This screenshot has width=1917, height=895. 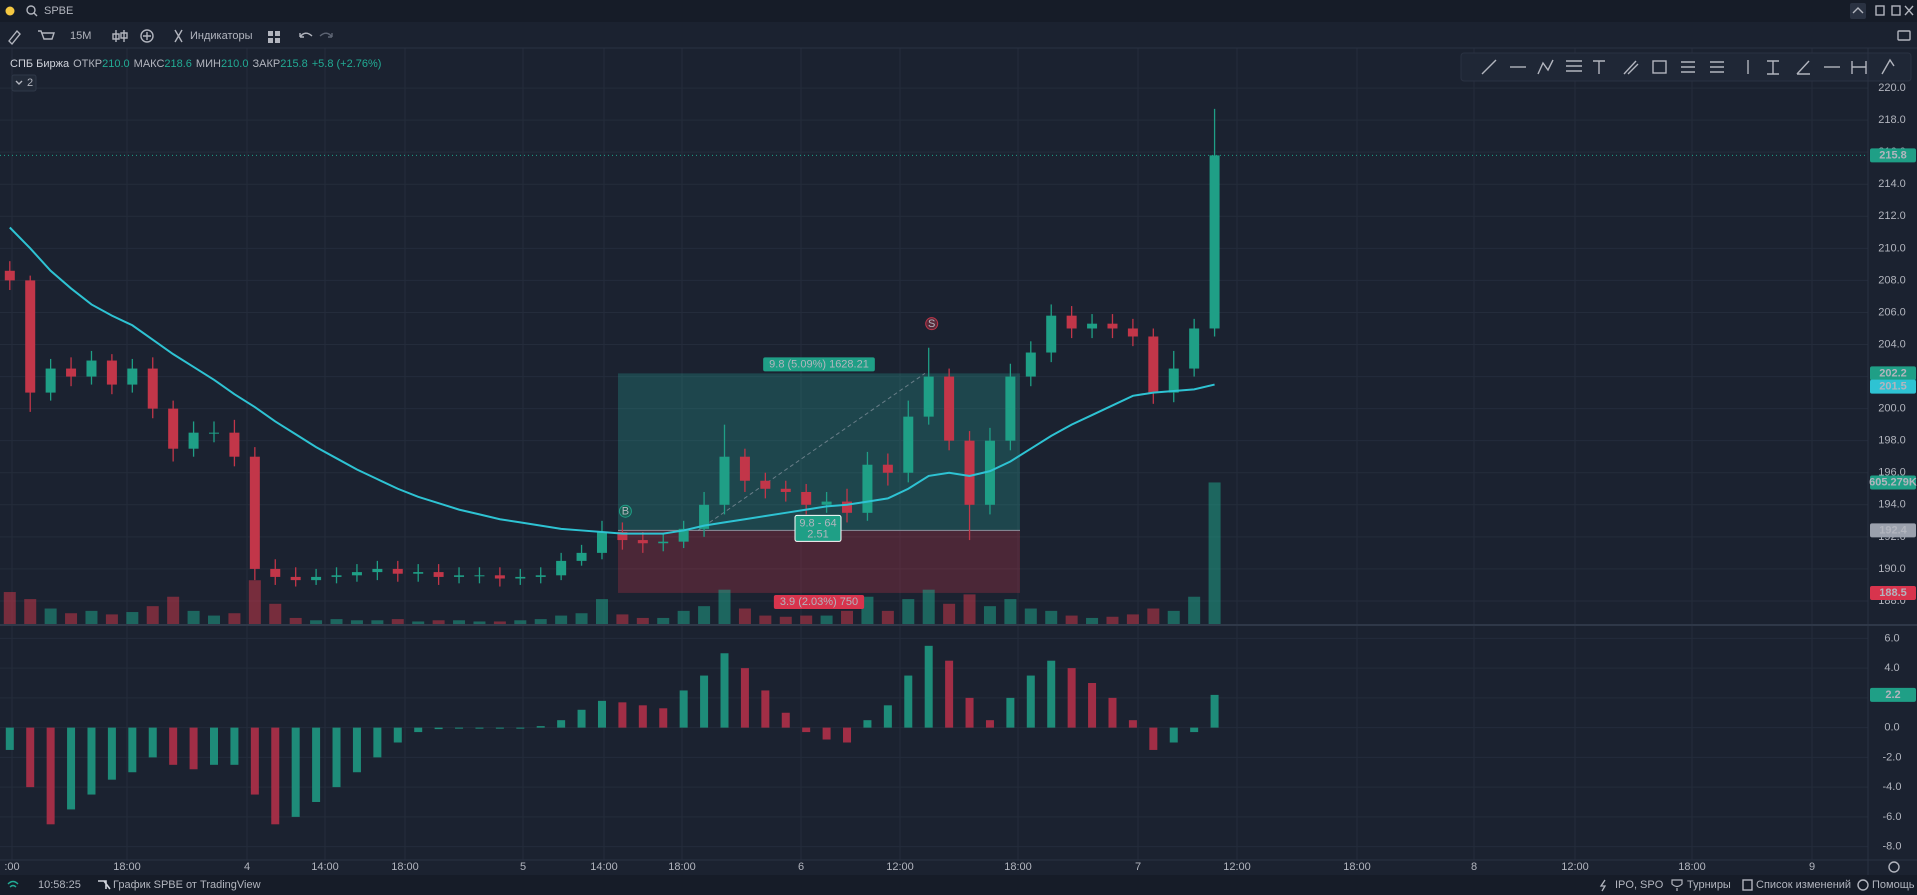 I want to click on undo-icon, so click(x=306, y=35).